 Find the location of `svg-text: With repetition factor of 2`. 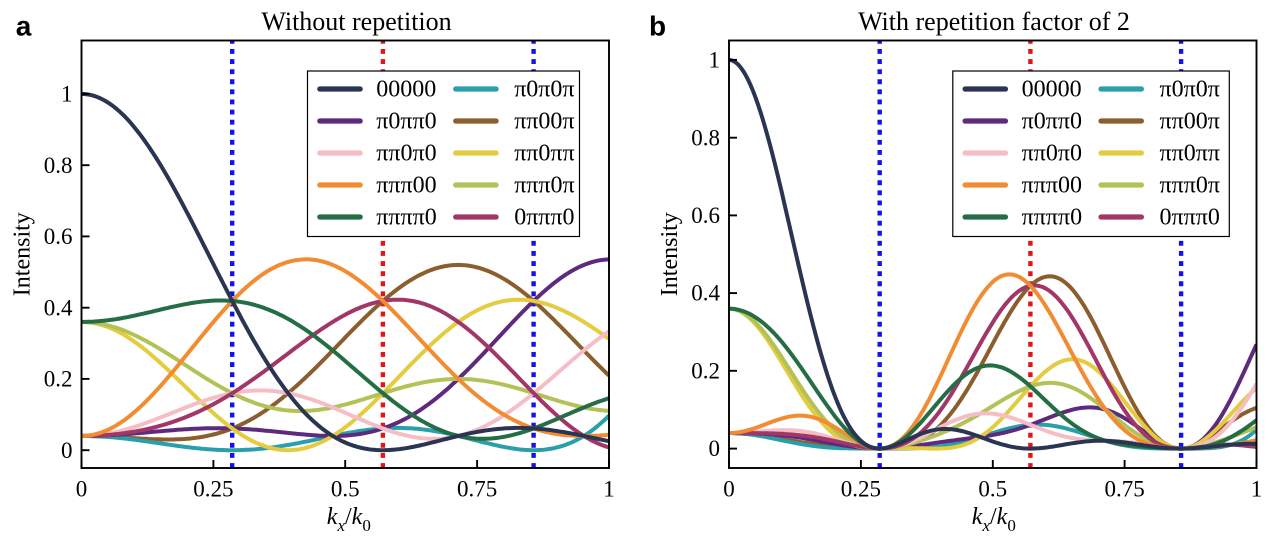

svg-text: With repetition factor of 2 is located at coordinates (994, 21).